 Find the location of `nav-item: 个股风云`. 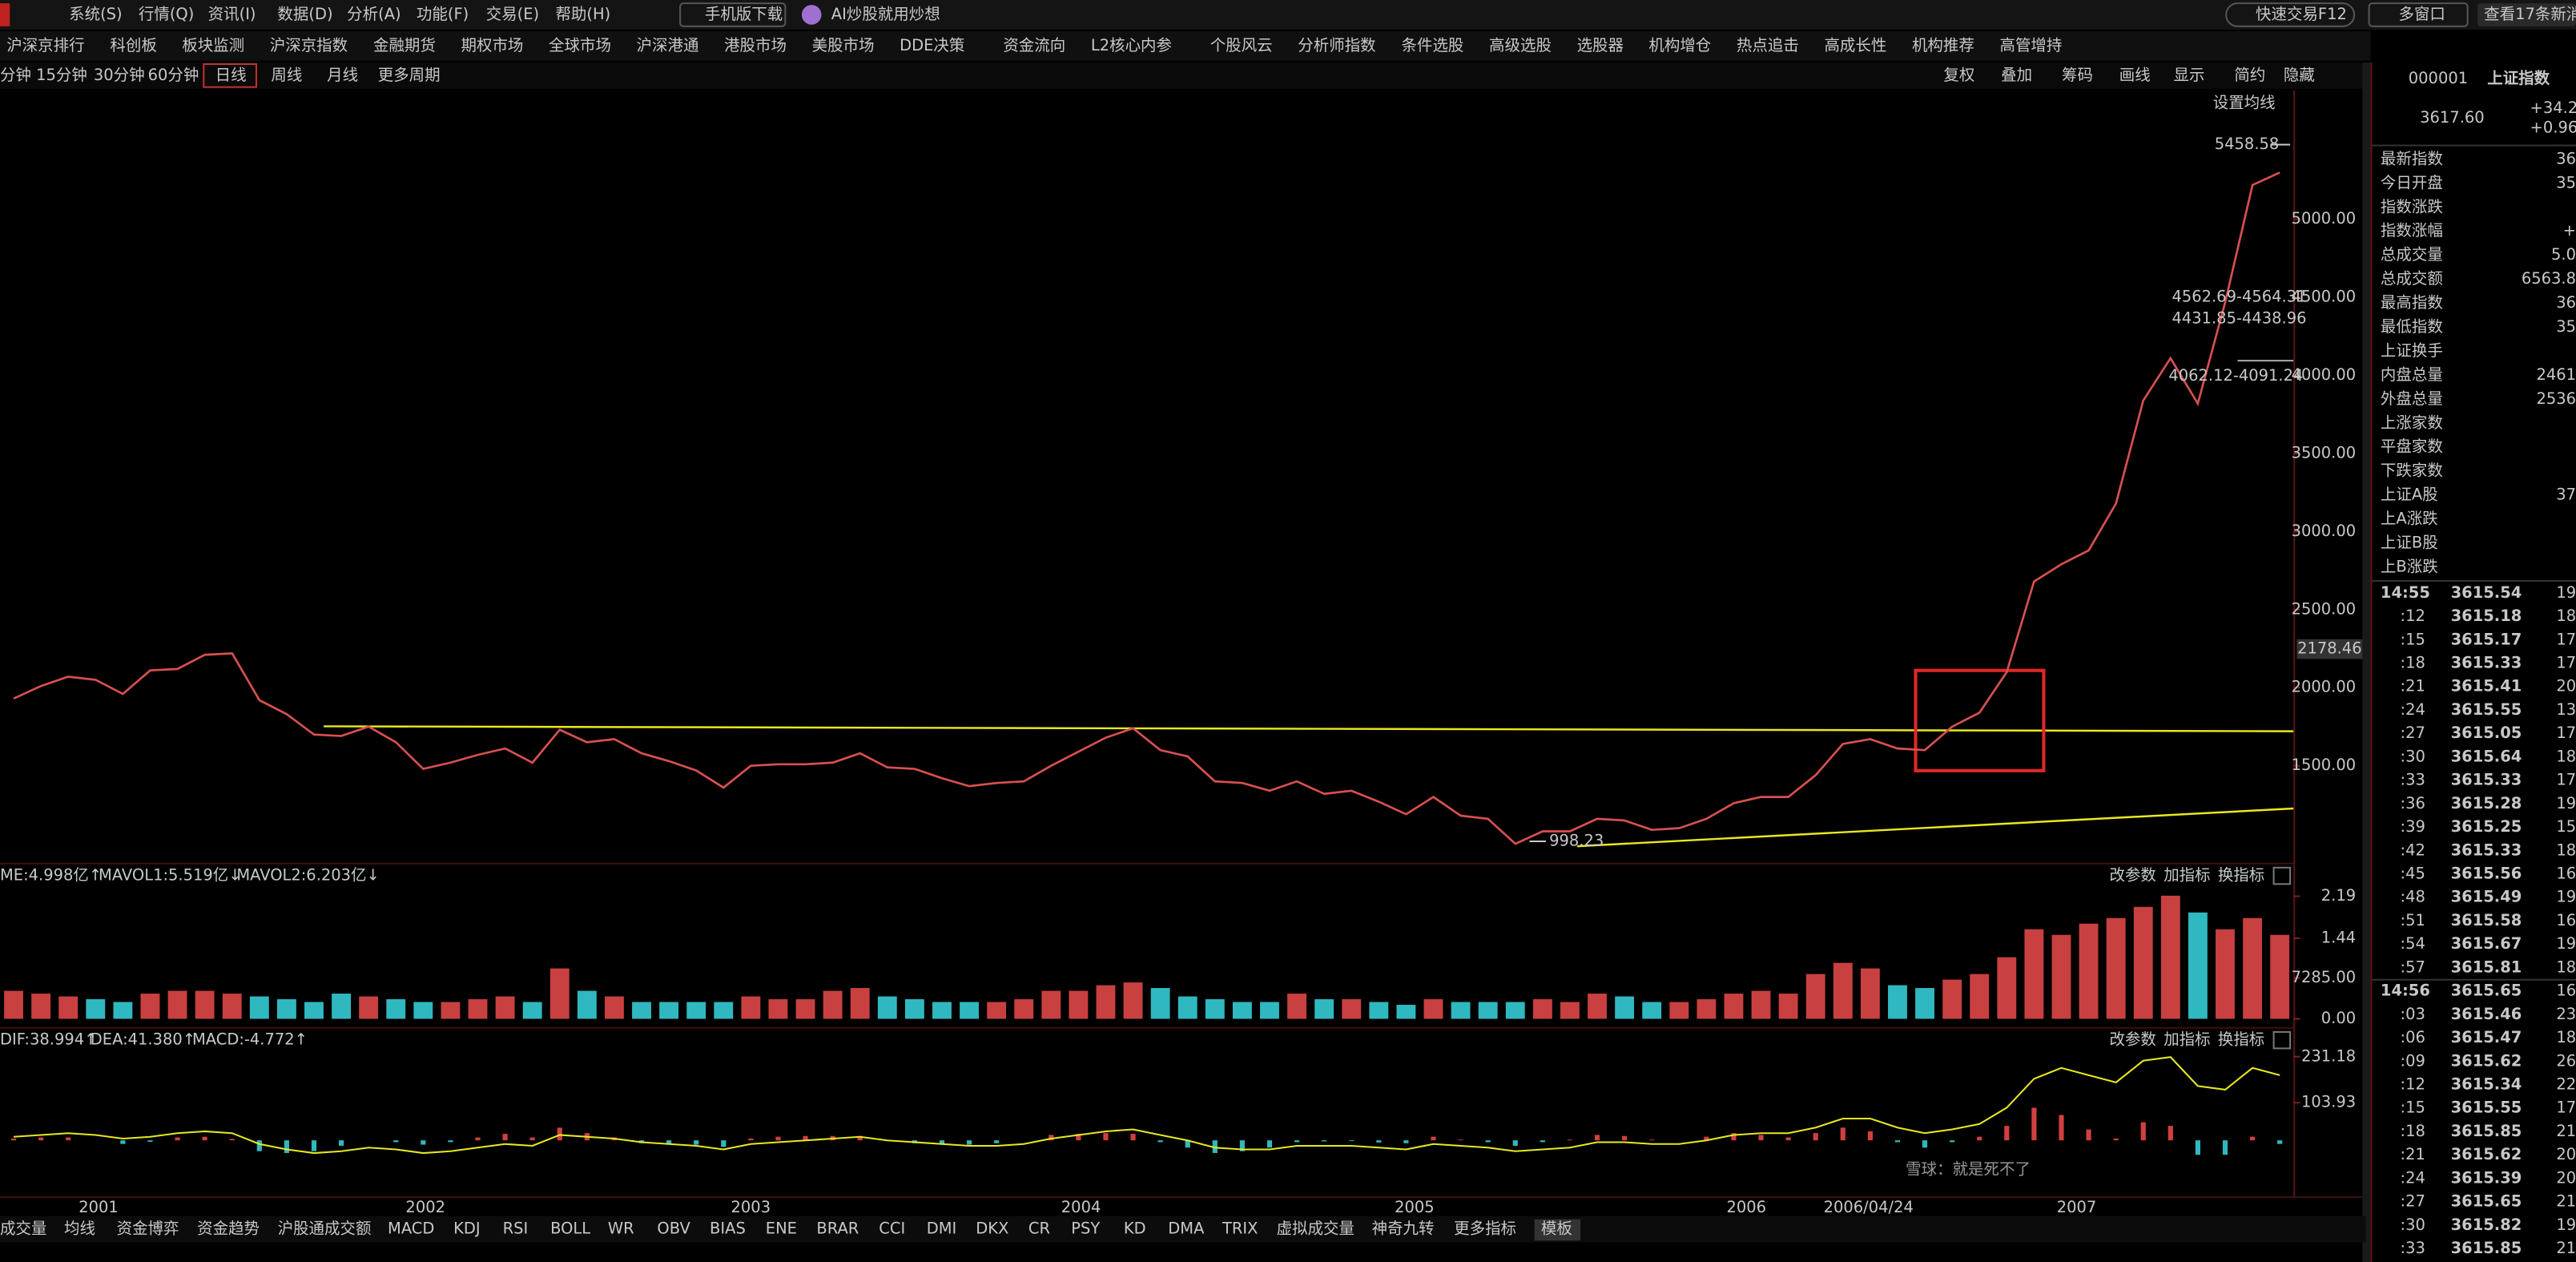

nav-item: 个股风云 is located at coordinates (1241, 45).